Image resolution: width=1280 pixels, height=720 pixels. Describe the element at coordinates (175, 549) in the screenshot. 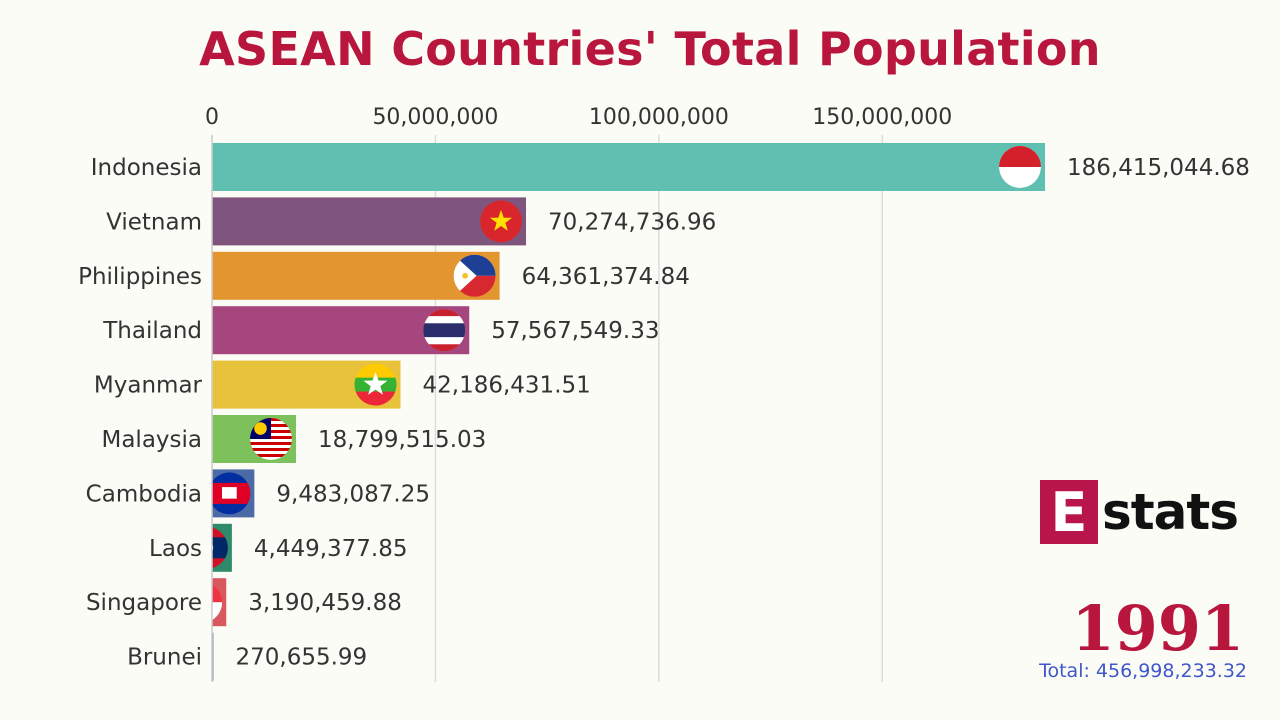

I see `category-label: Laos` at that location.